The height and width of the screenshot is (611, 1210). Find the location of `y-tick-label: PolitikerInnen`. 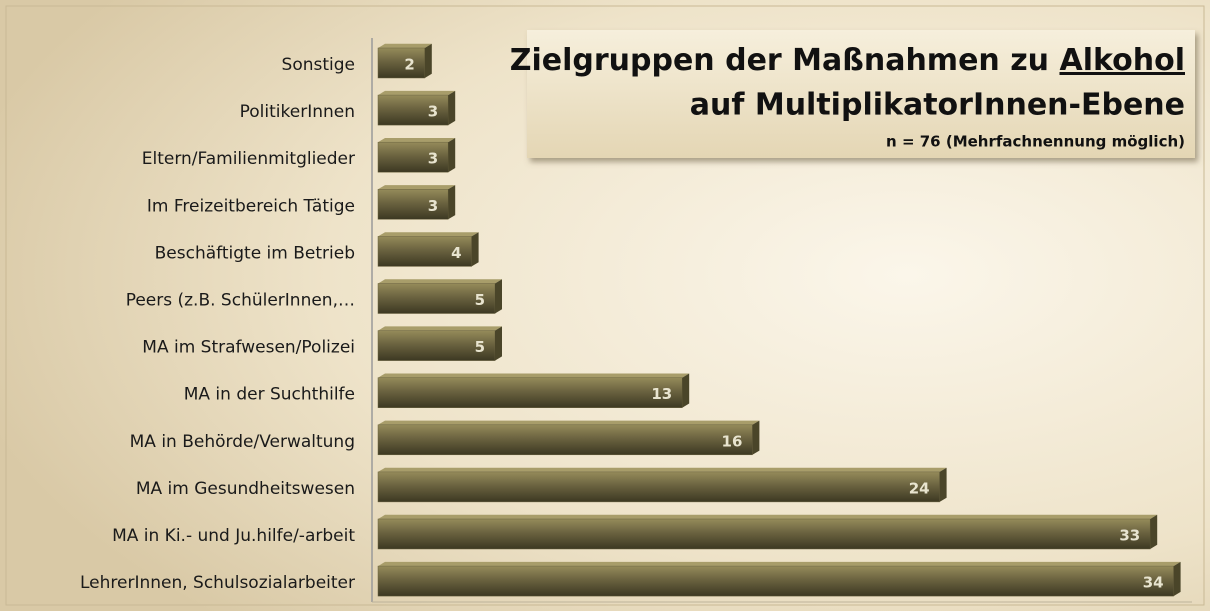

y-tick-label: PolitikerInnen is located at coordinates (297, 112).